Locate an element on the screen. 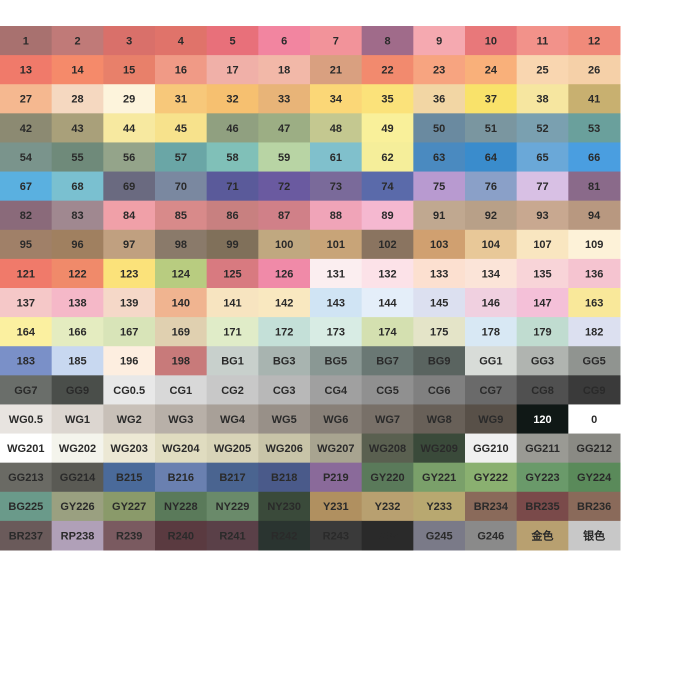 The width and height of the screenshot is (700, 700). swatch-label: 175 is located at coordinates (439, 333).